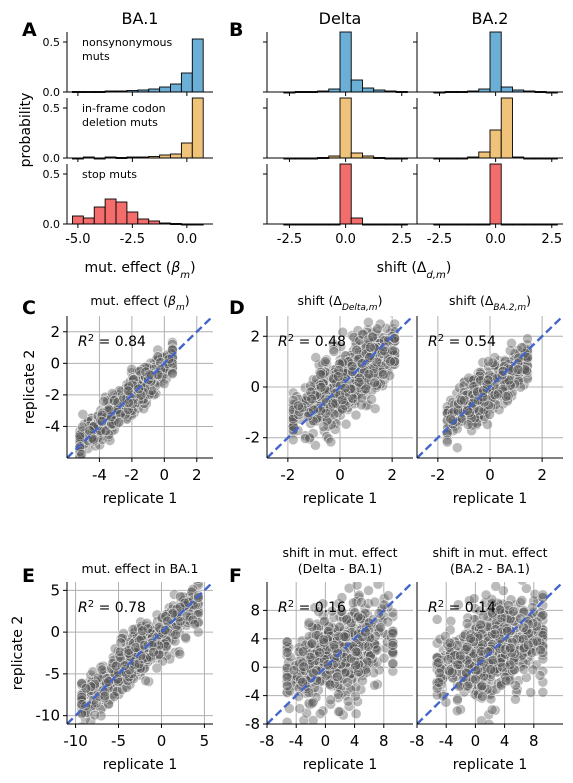  What do you see at coordinates (120, 122) in the screenshot?
I see `row-label: deletion muts` at bounding box center [120, 122].